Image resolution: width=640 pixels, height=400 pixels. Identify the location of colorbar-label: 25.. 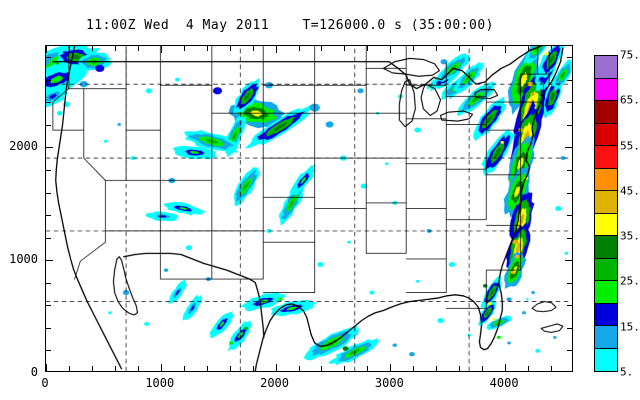
(630, 281).